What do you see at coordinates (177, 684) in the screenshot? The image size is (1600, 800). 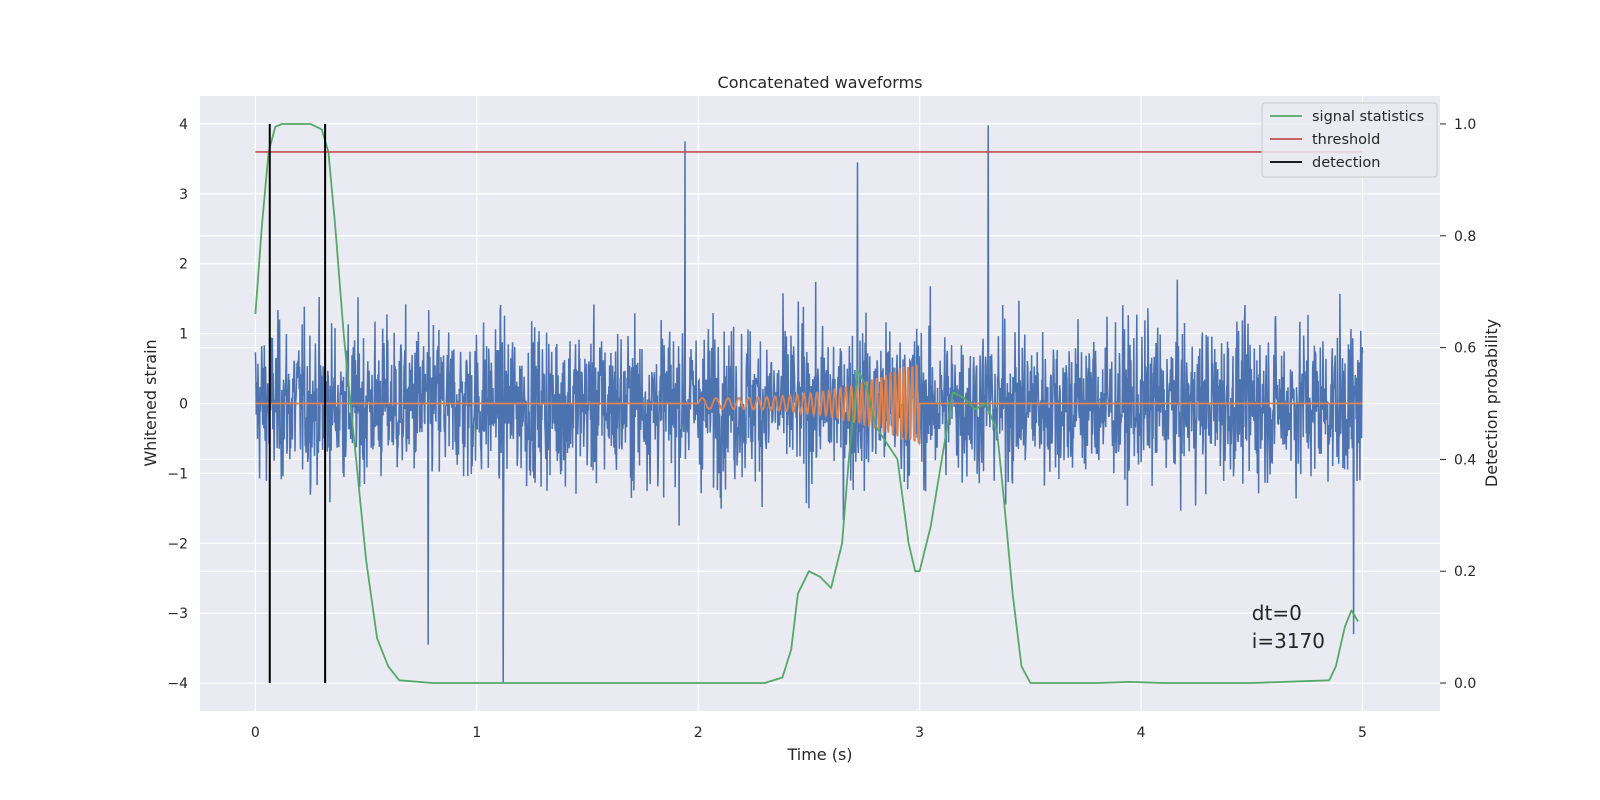 I see `y-tick-label-left: −4` at bounding box center [177, 684].